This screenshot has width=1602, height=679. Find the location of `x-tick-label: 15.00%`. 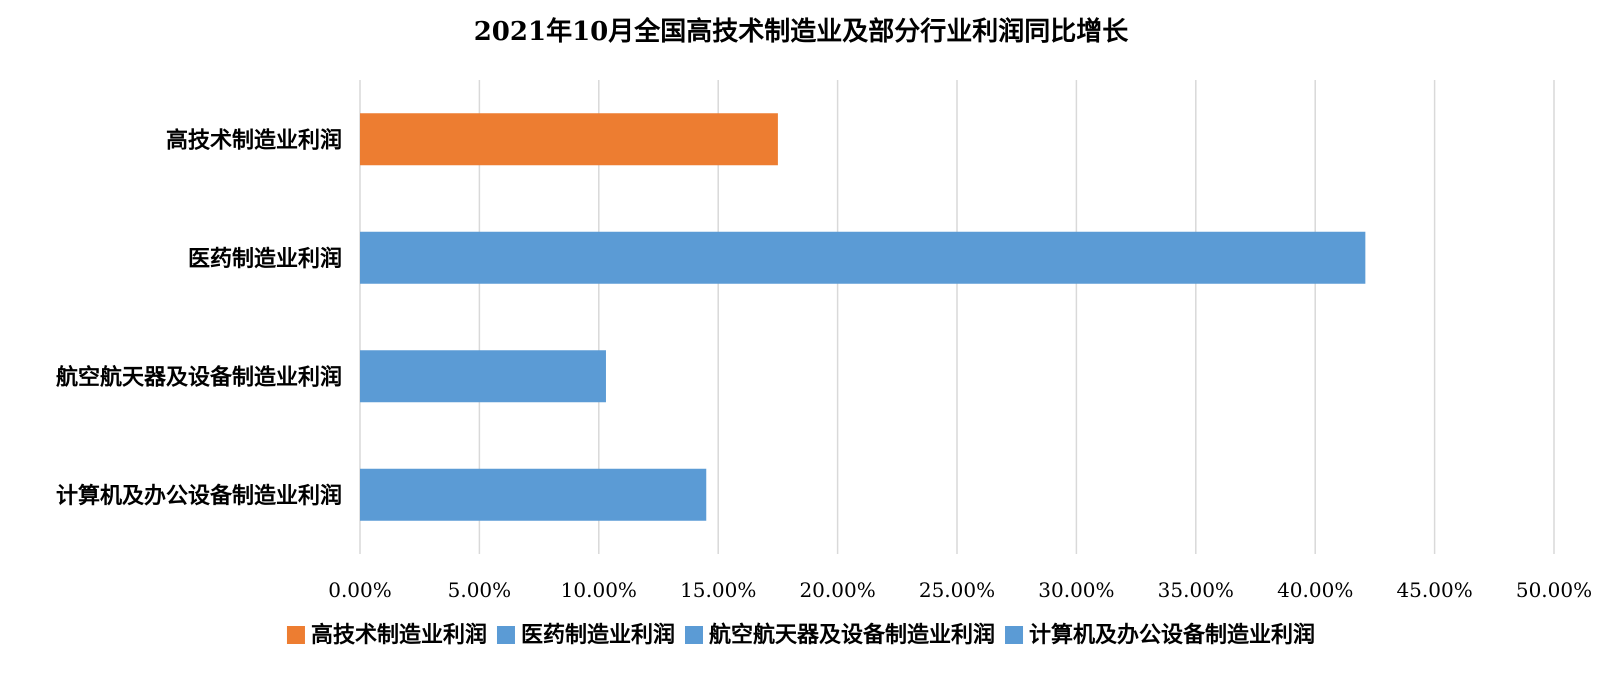

x-tick-label: 15.00% is located at coordinates (718, 590).